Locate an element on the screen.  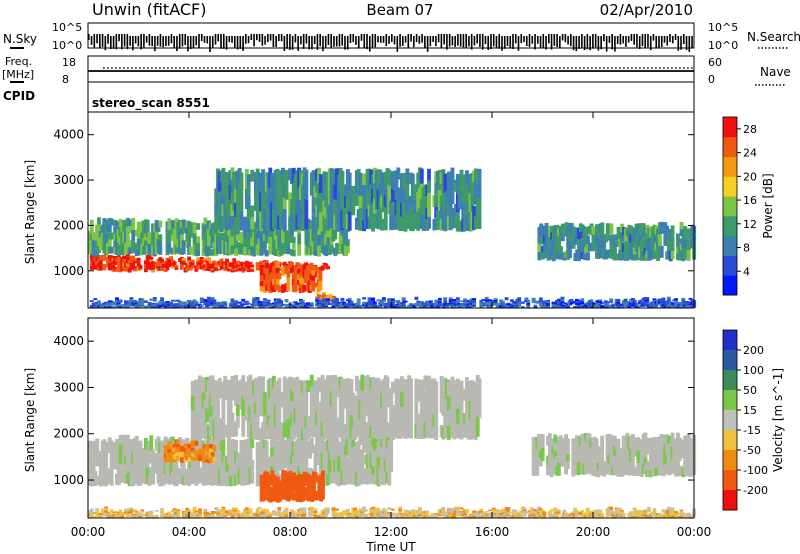
nsearch-tick-low: 10^0 is located at coordinates (723, 45).